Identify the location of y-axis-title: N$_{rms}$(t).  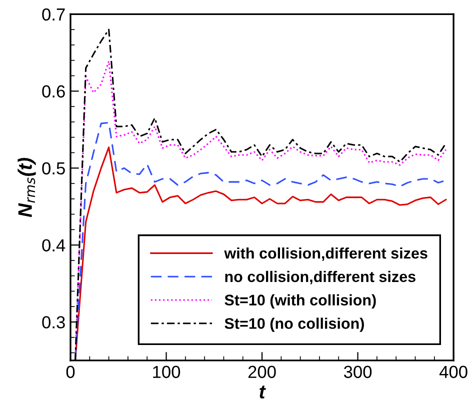
(27, 188).